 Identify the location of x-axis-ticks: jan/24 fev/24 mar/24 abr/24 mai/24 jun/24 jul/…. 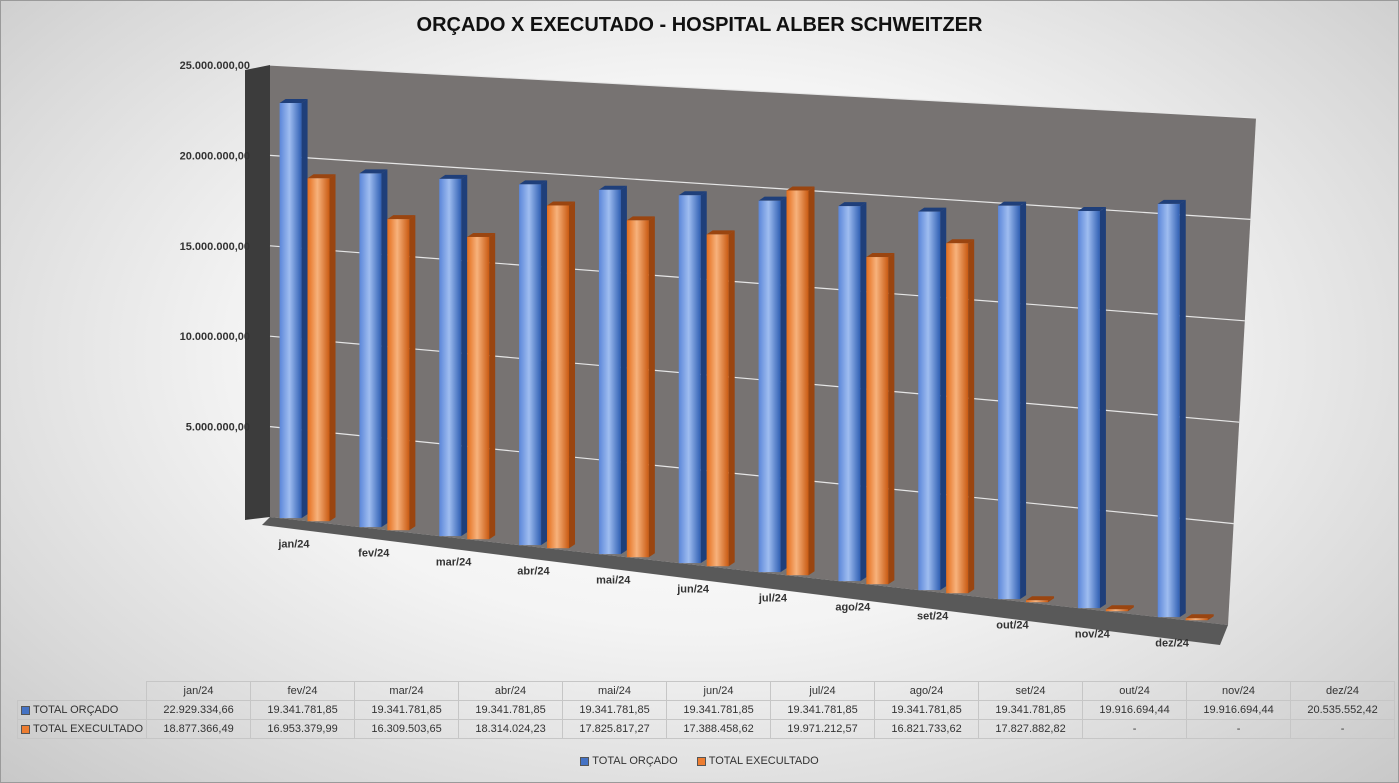
(733, 594).